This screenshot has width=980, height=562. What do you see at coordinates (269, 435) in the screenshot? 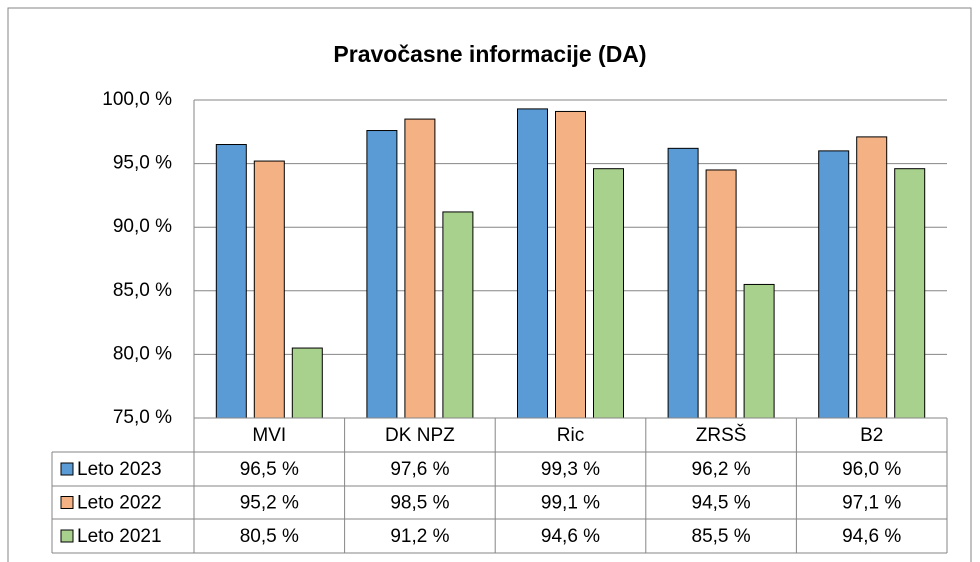
I see `x-tick-label: MVI` at bounding box center [269, 435].